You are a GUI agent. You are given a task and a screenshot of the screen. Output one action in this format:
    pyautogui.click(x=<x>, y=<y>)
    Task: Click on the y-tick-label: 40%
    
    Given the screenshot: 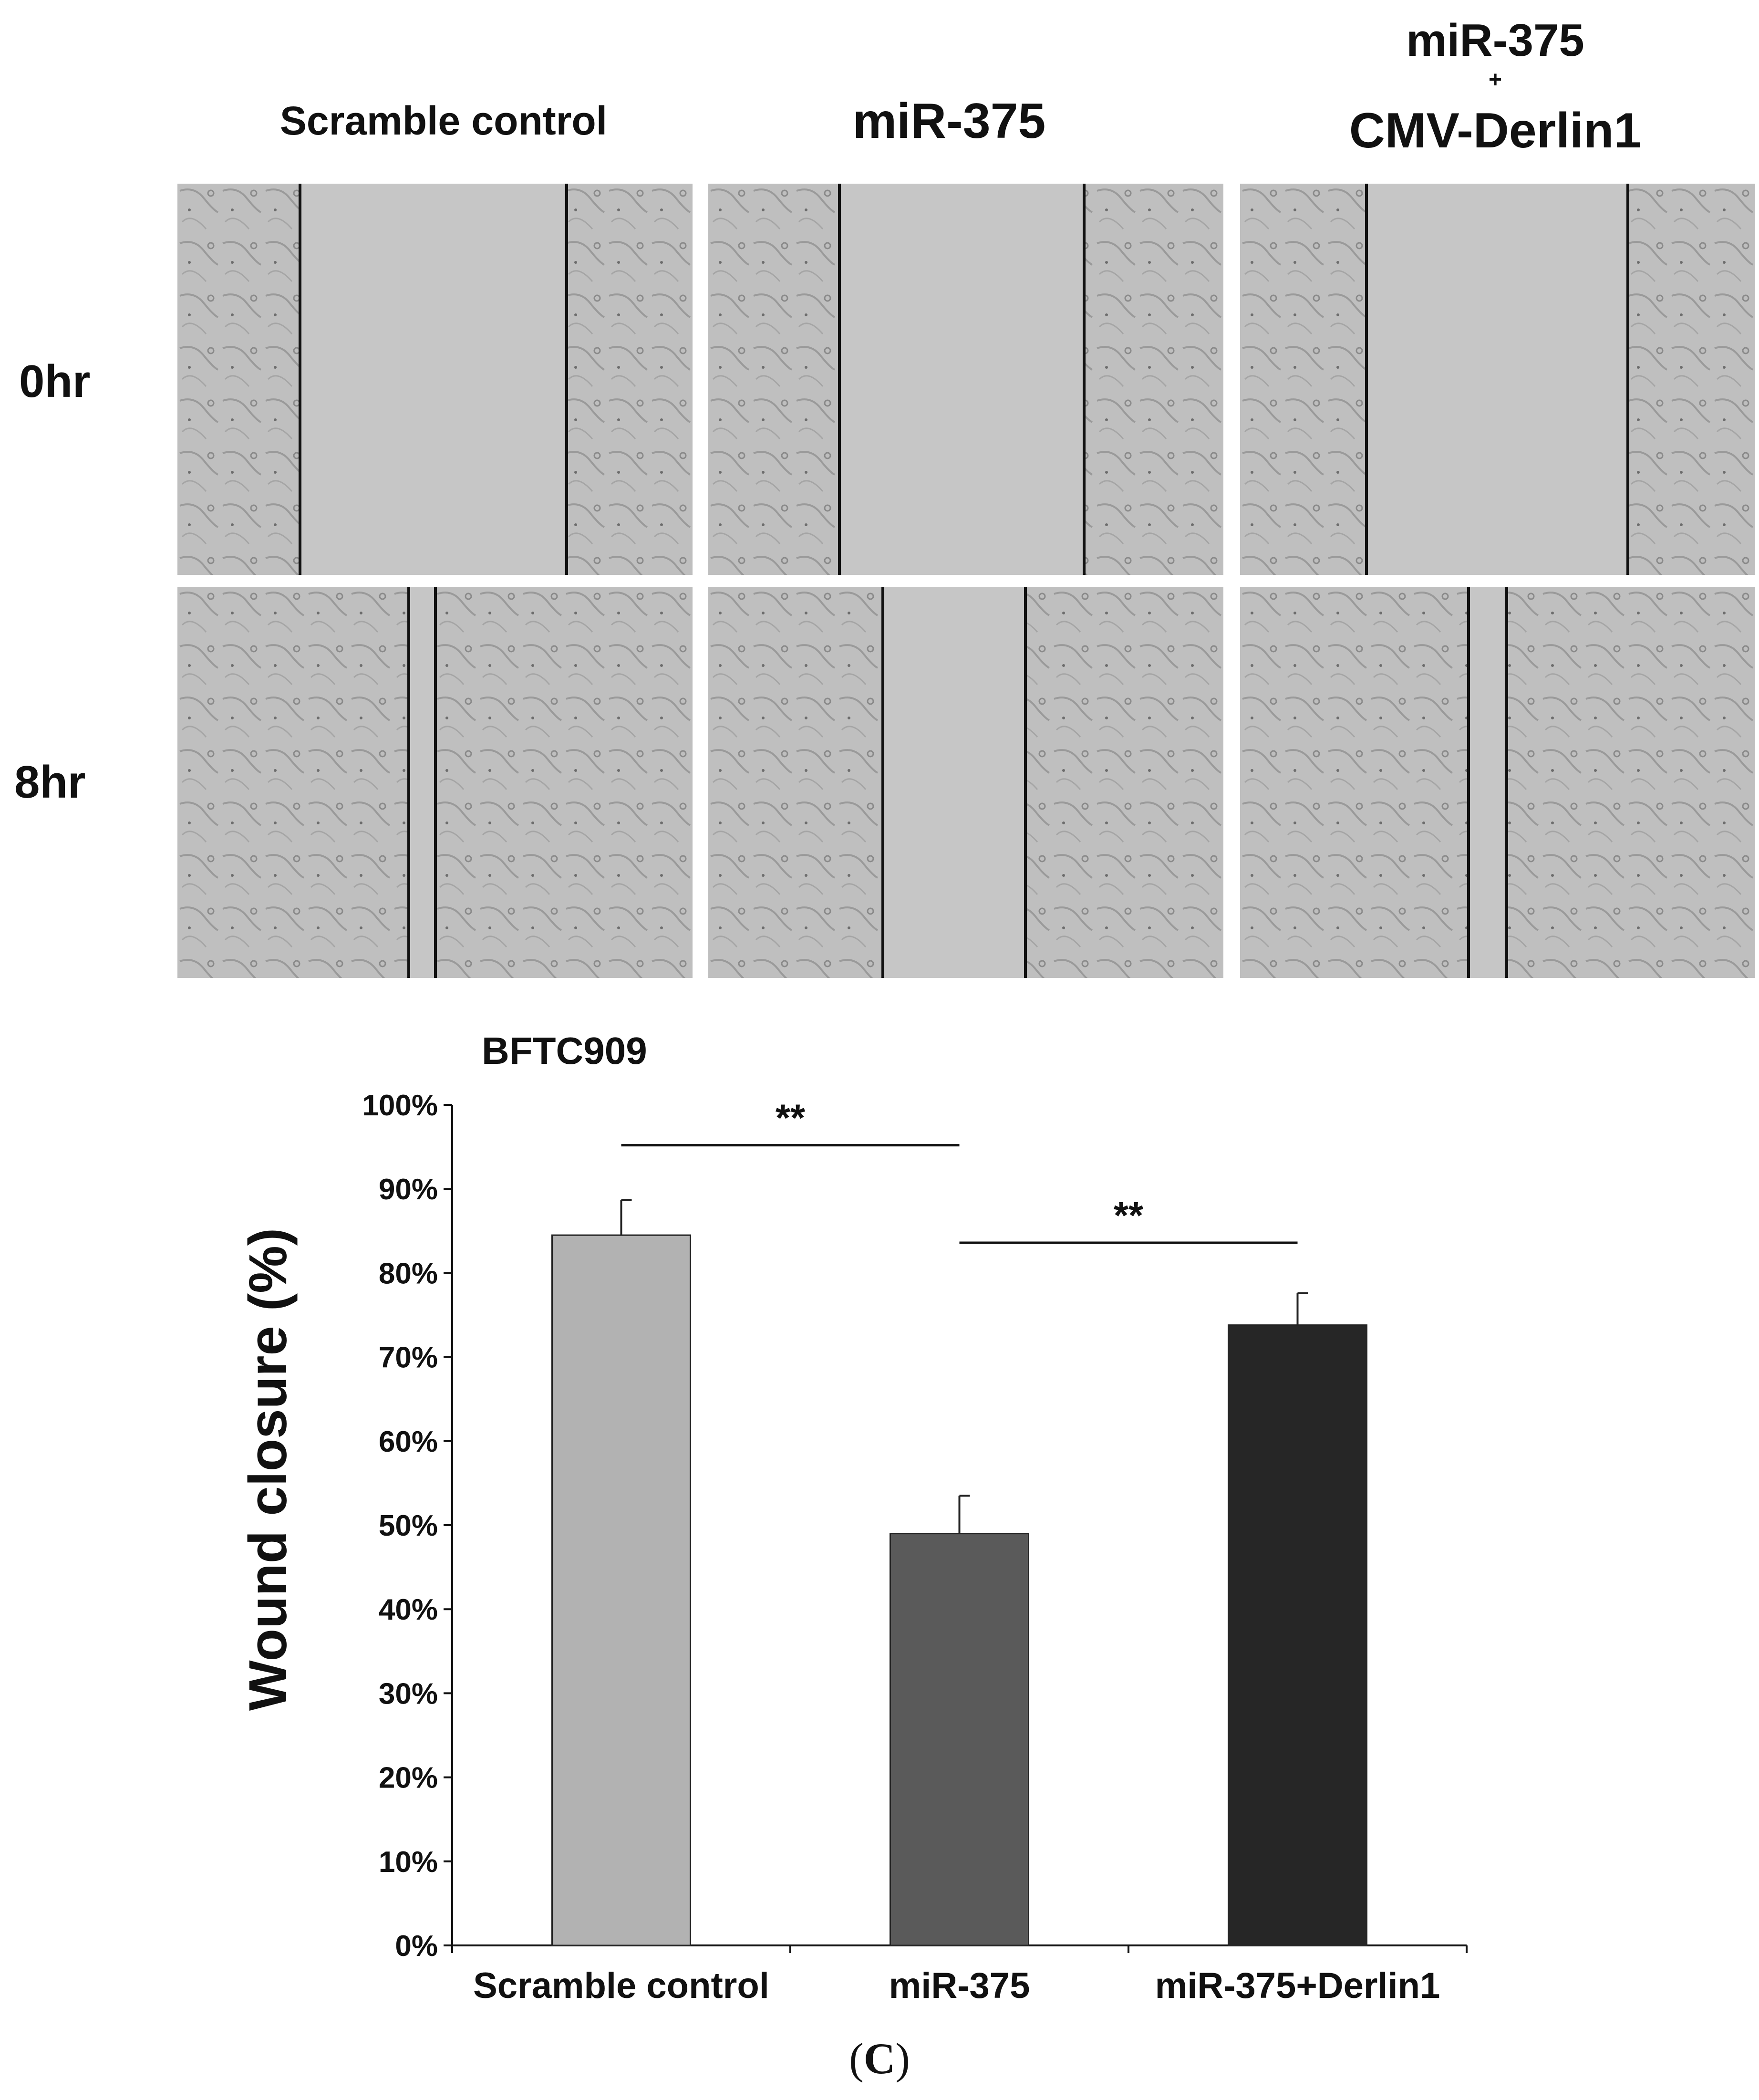 What is the action you would take?
    pyautogui.click(x=409, y=1610)
    